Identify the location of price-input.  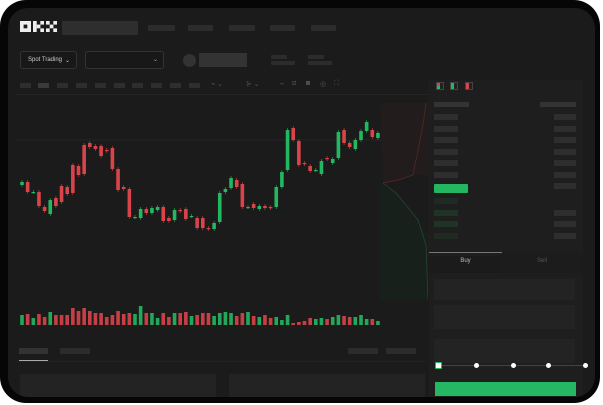
(504, 289).